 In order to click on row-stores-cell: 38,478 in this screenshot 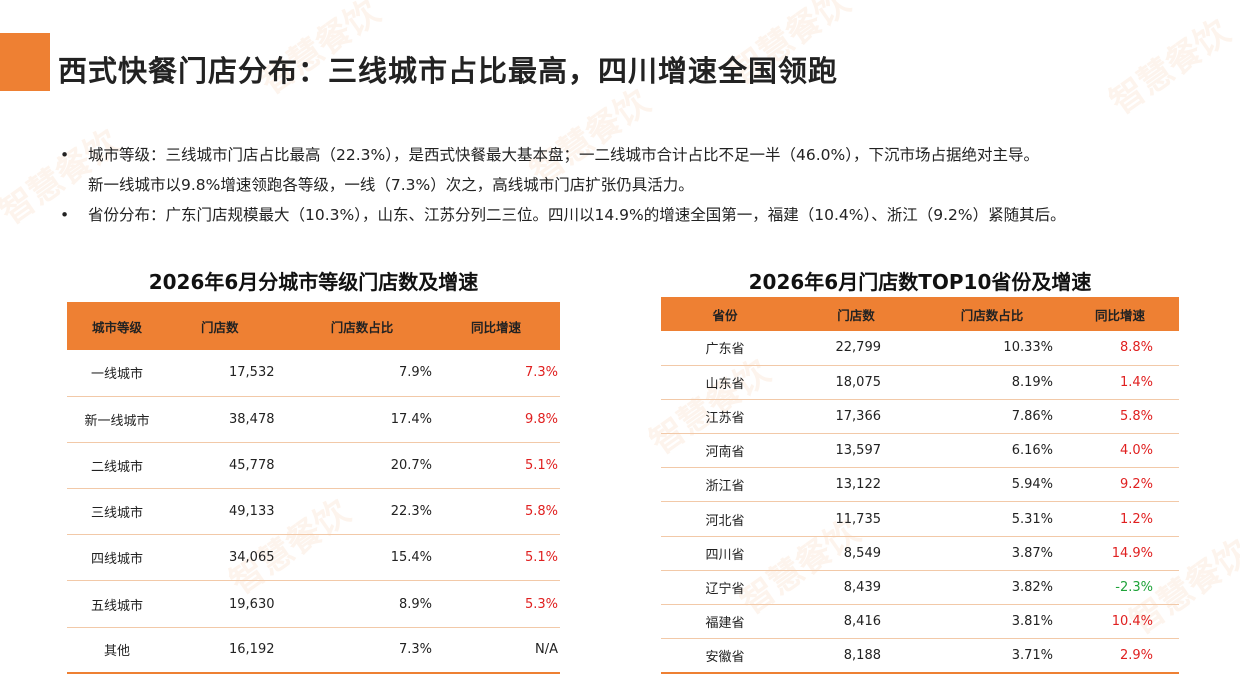, I will do `click(252, 419)`.